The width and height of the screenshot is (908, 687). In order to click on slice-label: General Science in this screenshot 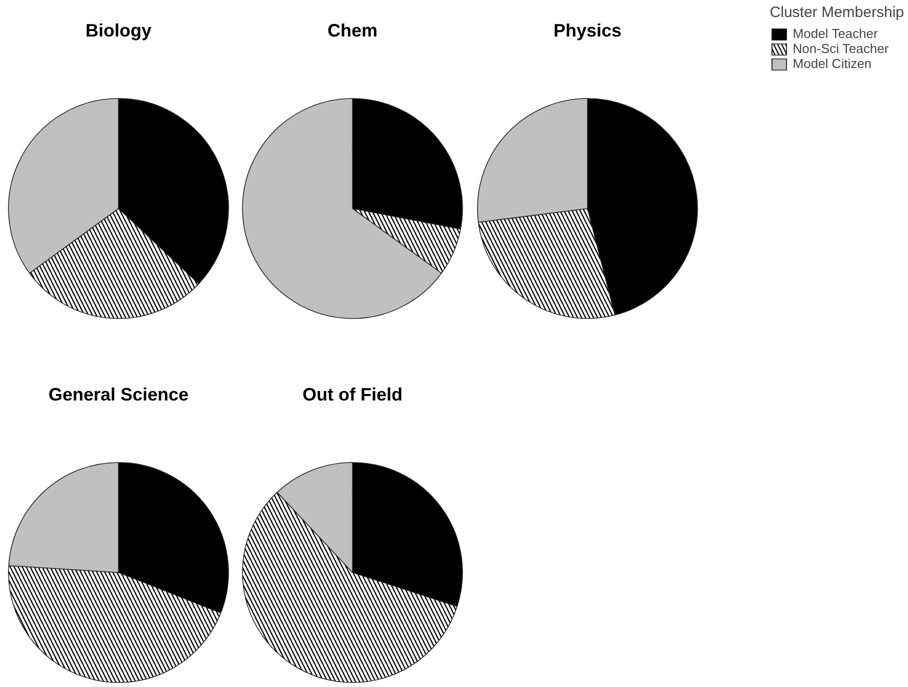, I will do `click(118, 394)`.